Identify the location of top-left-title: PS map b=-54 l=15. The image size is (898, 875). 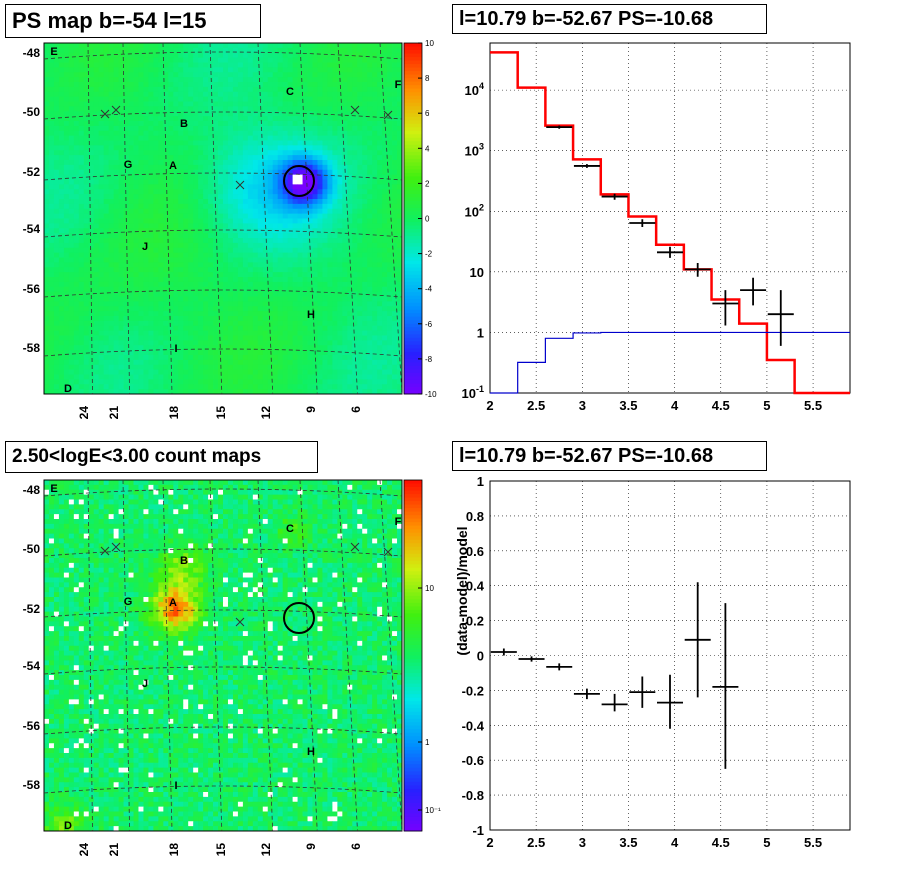
(133, 21).